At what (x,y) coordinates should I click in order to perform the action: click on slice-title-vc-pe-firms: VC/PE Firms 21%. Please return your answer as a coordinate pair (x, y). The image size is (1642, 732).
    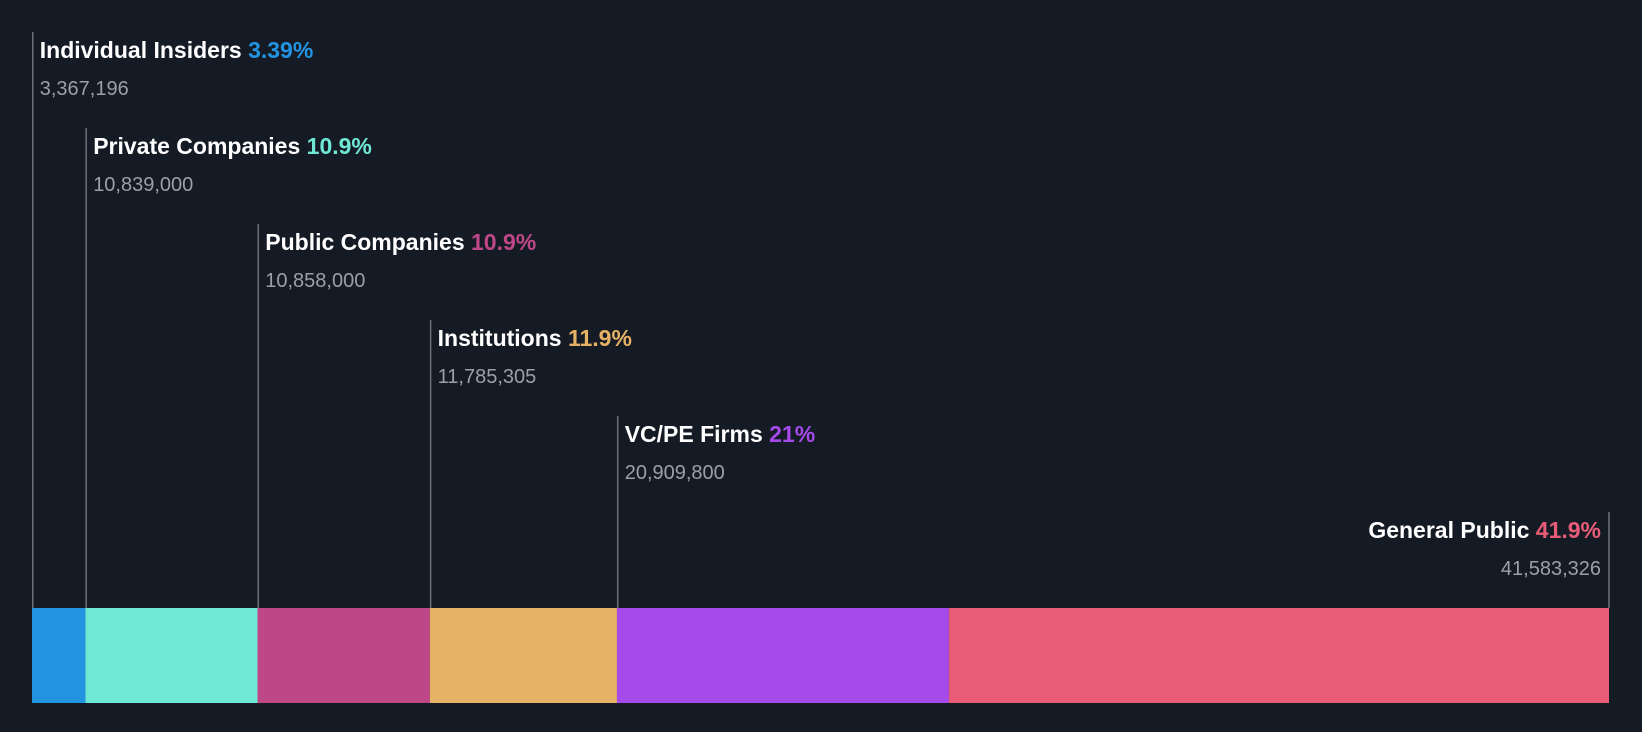
    Looking at the image, I should click on (720, 434).